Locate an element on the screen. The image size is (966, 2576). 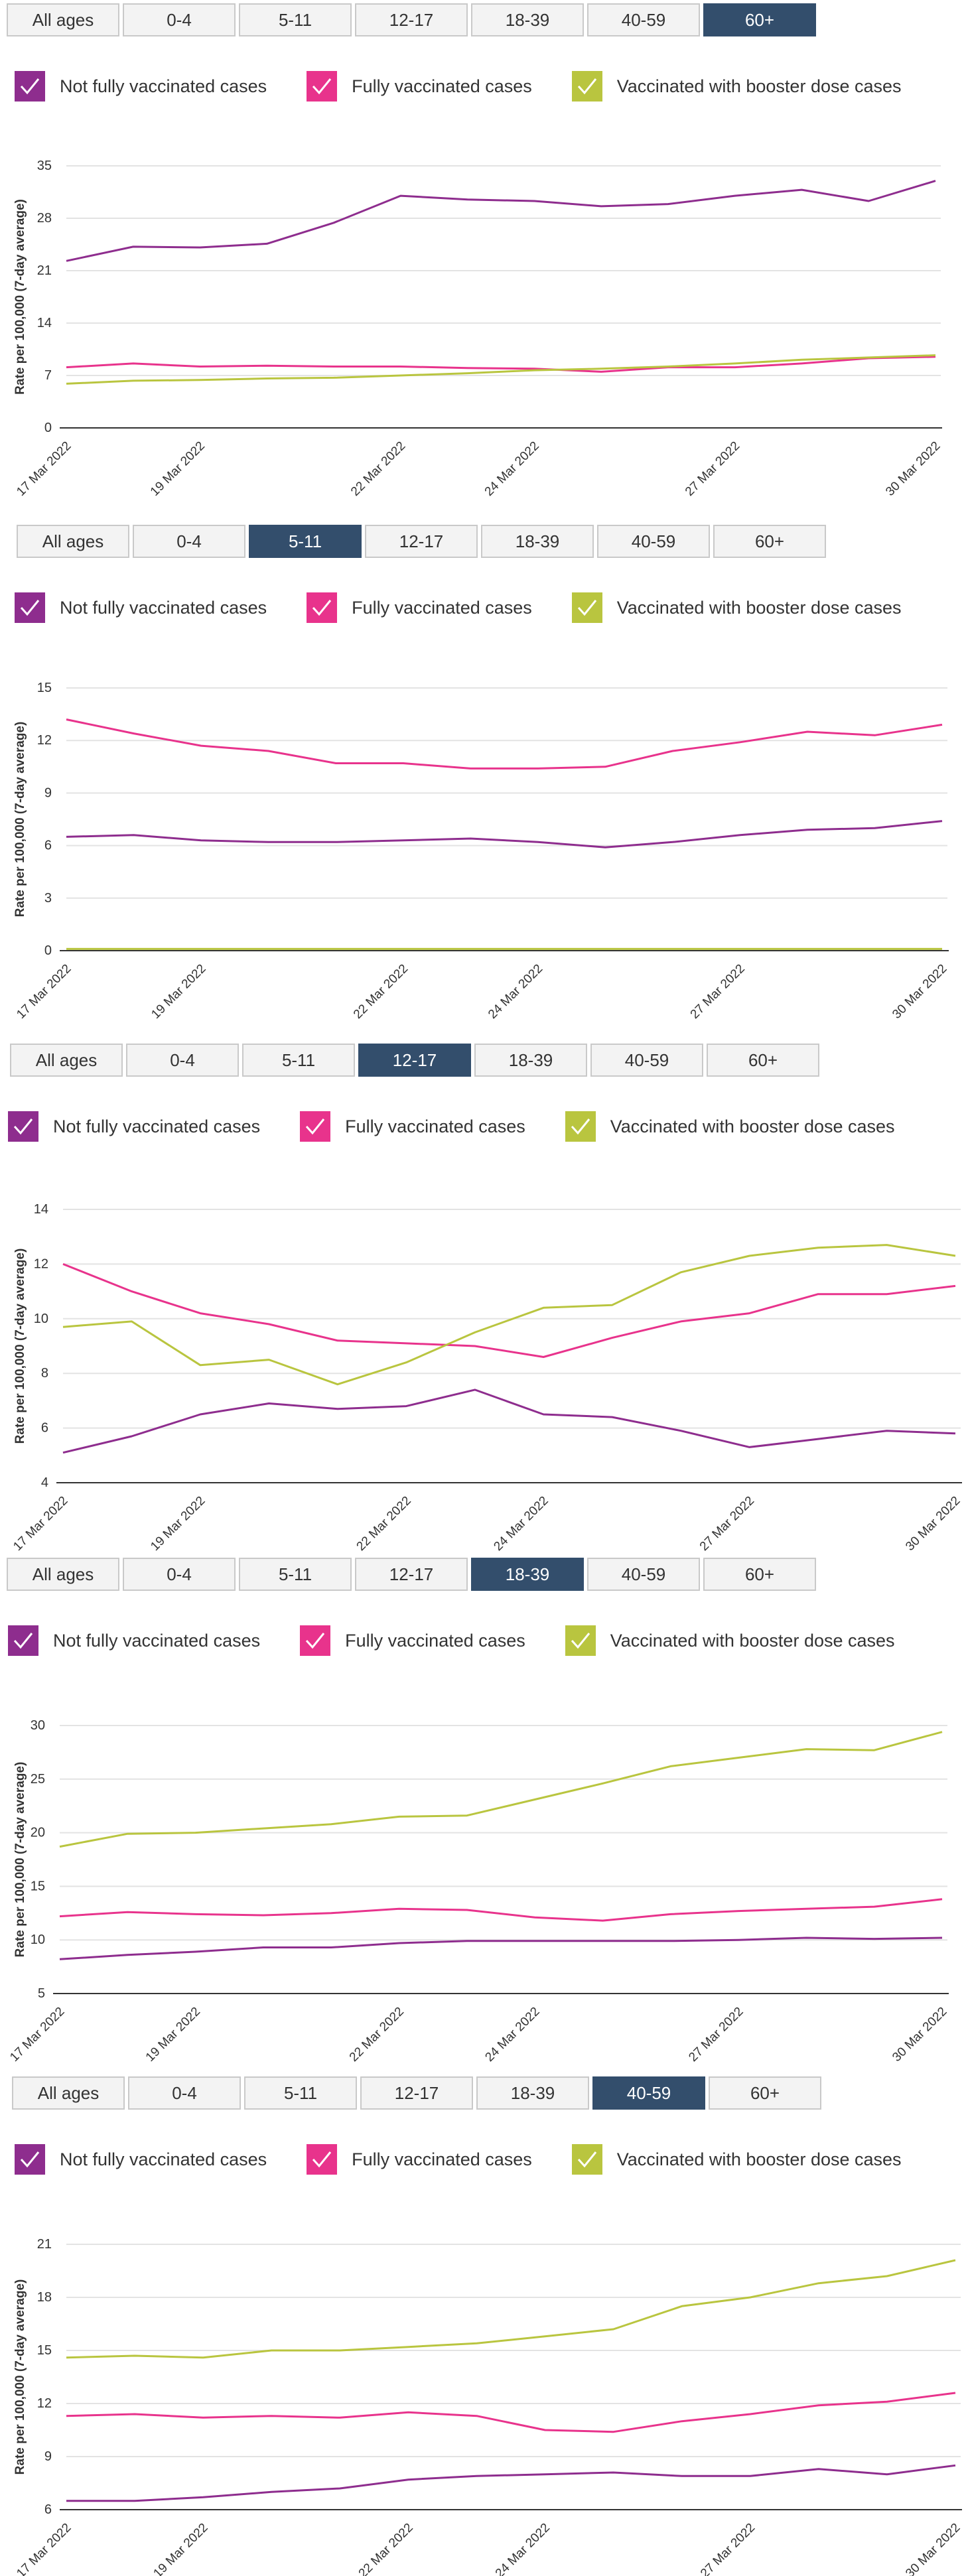
y-tick-label: 15 is located at coordinates (38, 1886).